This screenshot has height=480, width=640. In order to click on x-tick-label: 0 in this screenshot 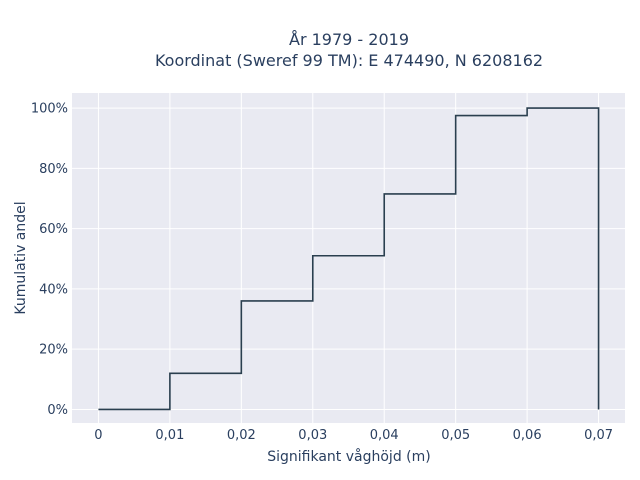, I will do `click(98, 435)`.